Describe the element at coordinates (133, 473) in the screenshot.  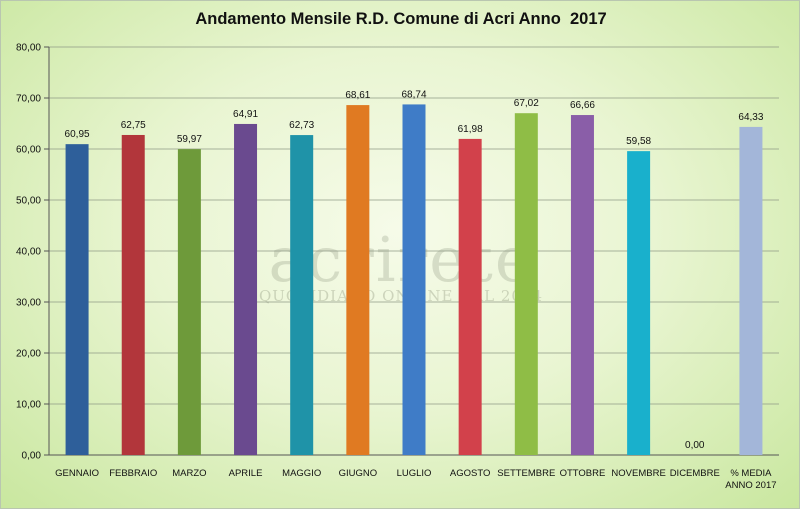
I see `category-label: FEBBRAIO` at that location.